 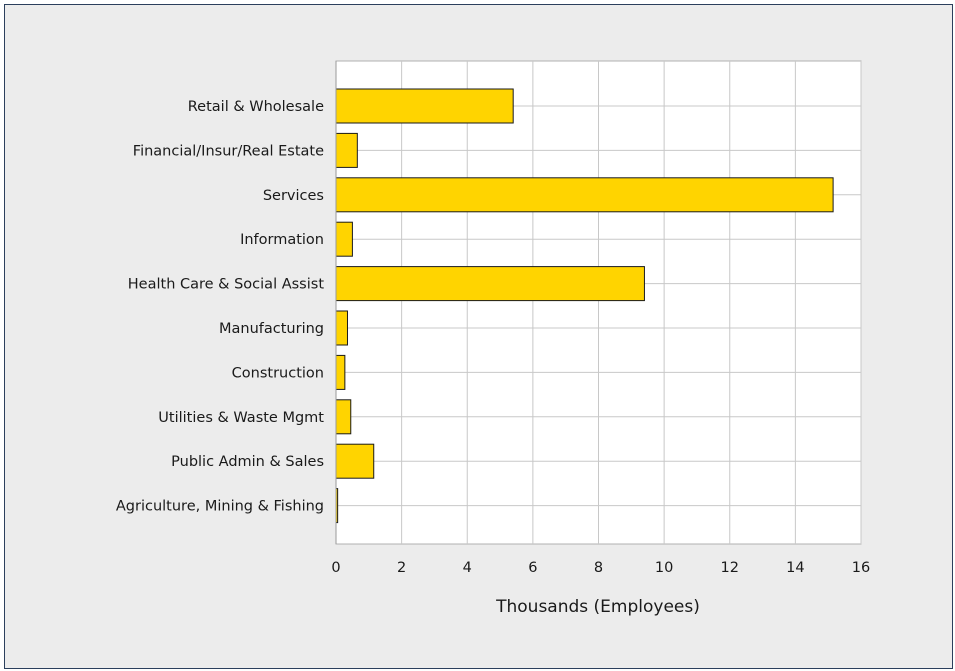 What do you see at coordinates (401, 568) in the screenshot?
I see `x-tick-label: 2` at bounding box center [401, 568].